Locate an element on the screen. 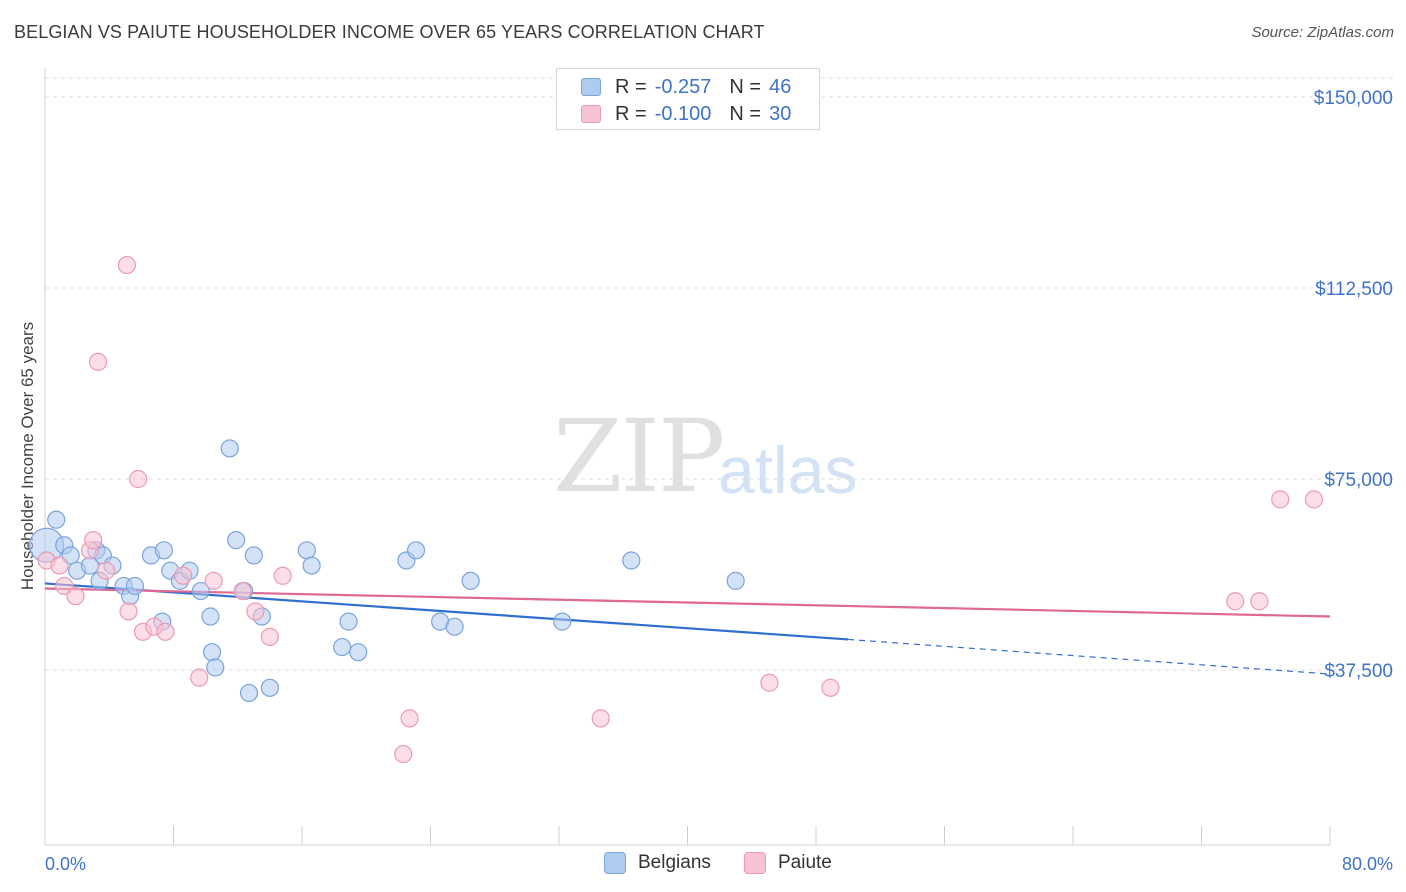 The image size is (1406, 892). x-tick-label: 80.0% is located at coordinates (1367, 864).